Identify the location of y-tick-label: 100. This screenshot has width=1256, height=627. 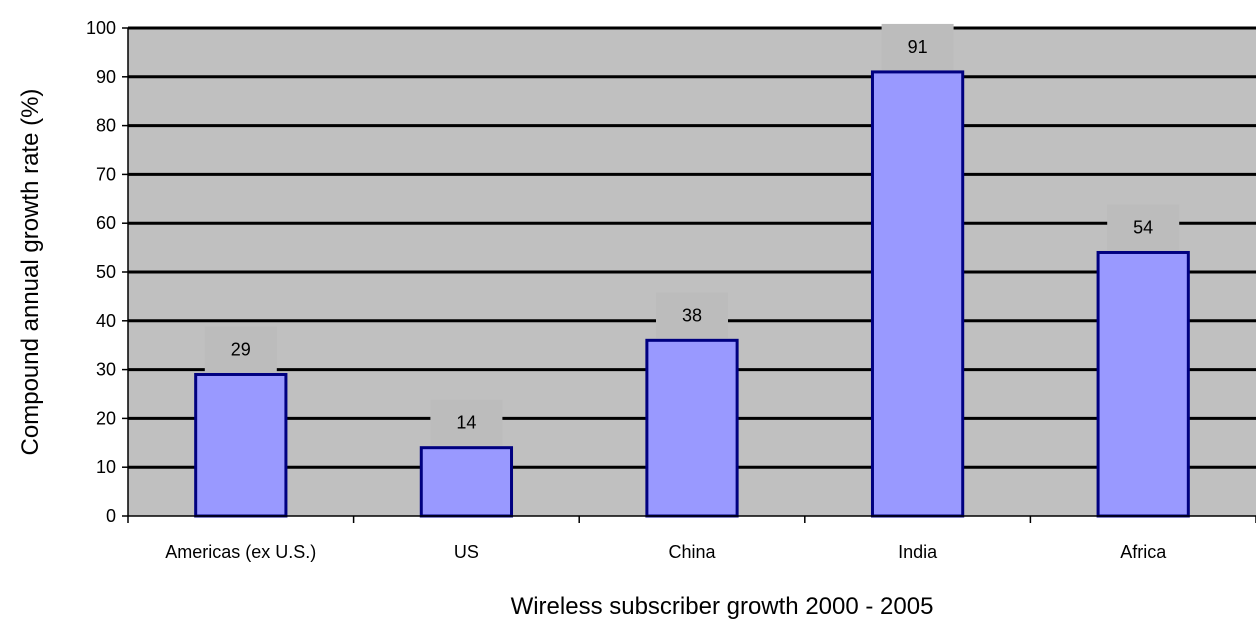
(101, 28).